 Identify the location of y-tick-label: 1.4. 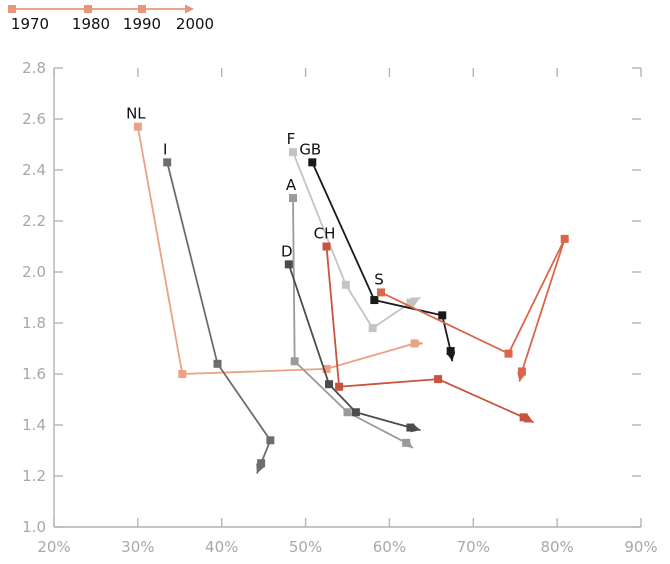
(34, 425).